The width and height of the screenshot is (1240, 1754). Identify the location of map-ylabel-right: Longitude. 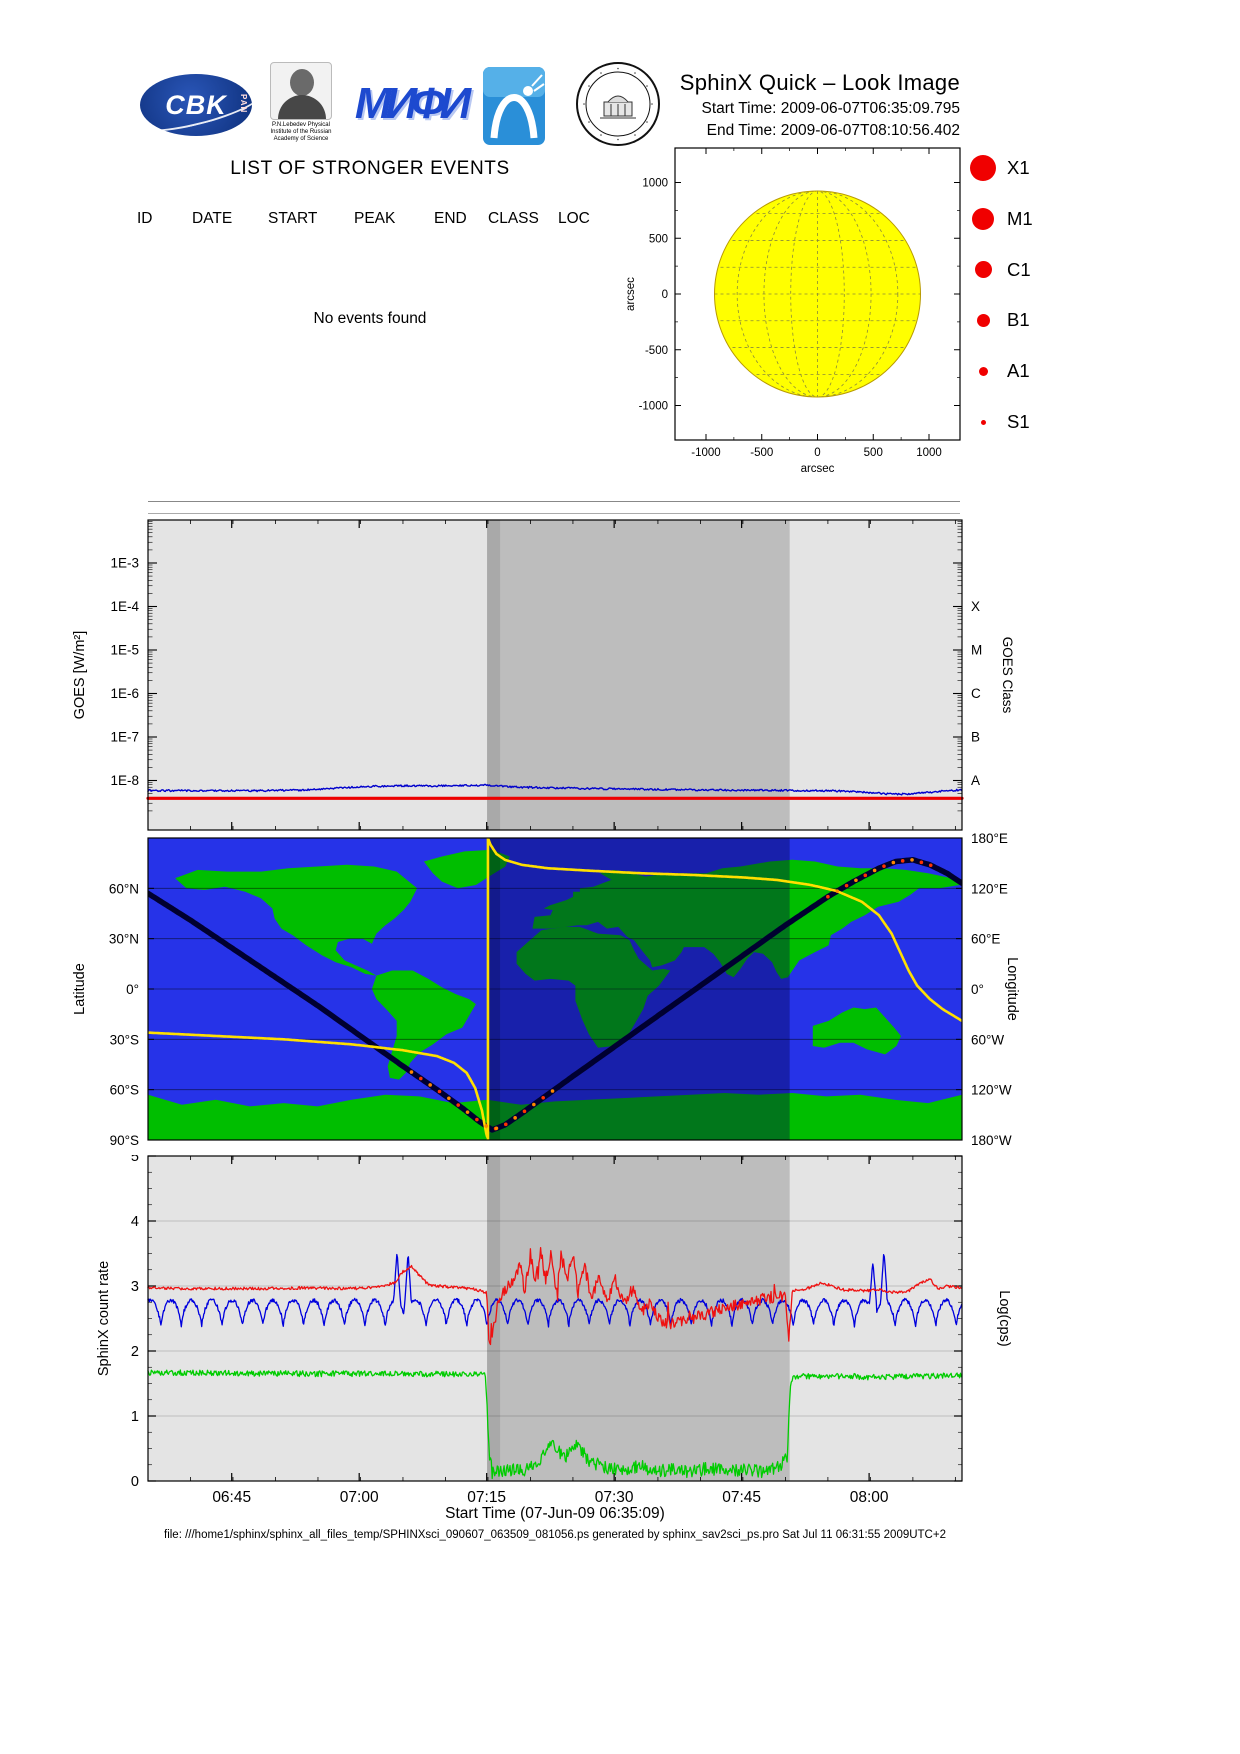
(1012, 989).